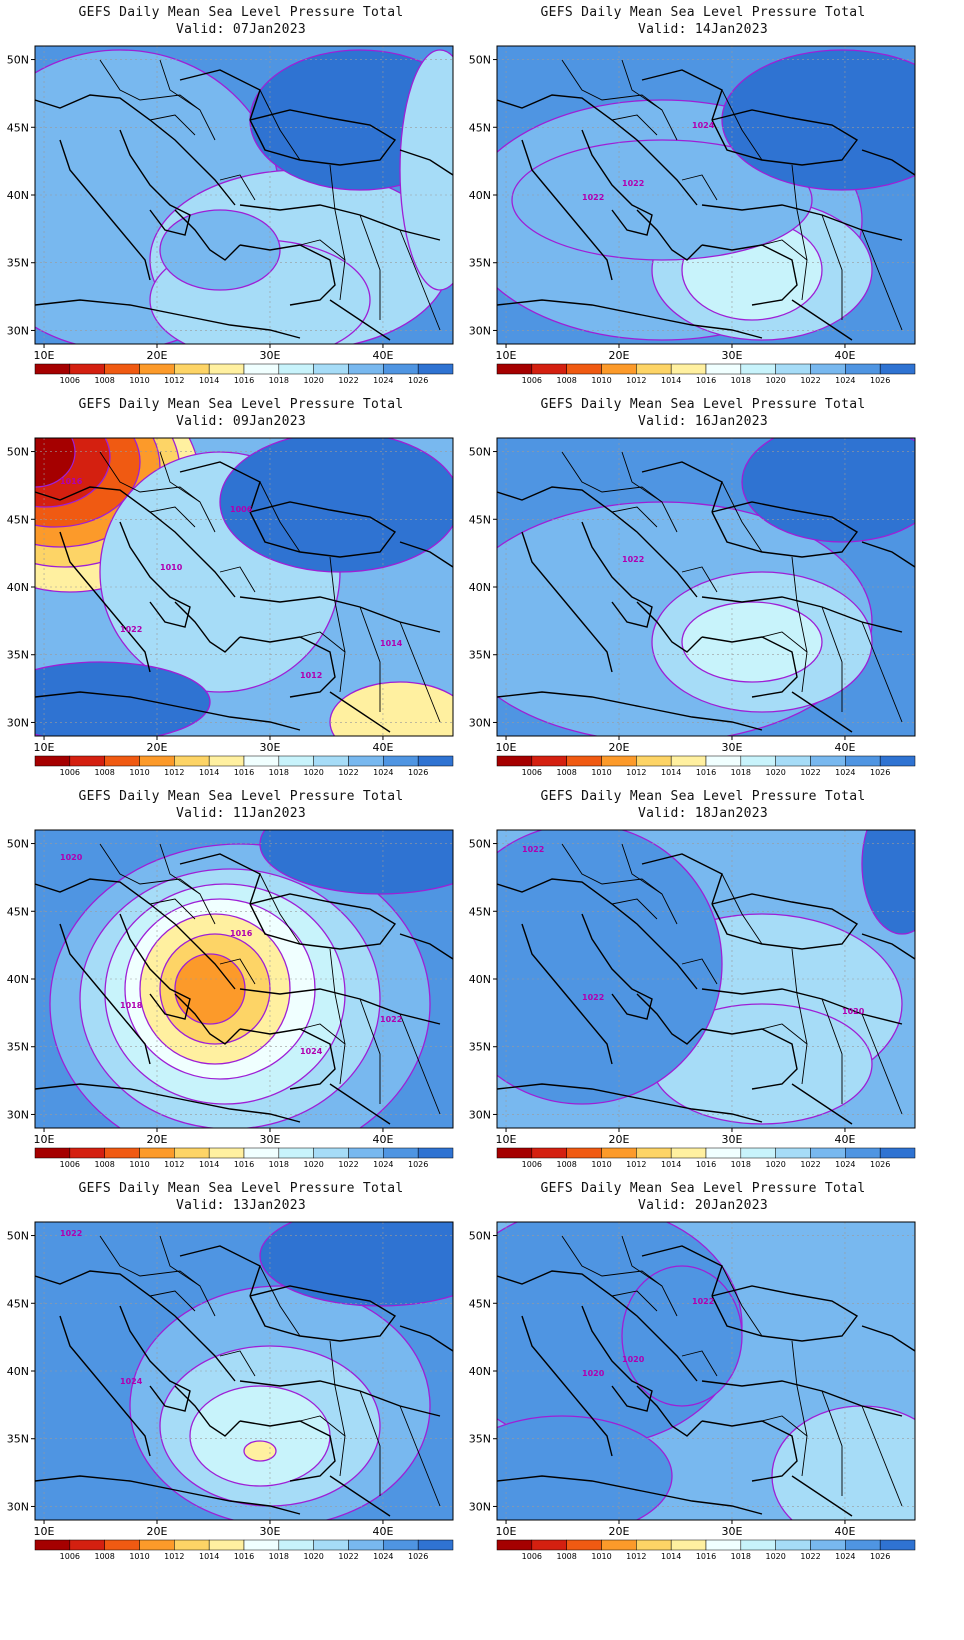 The width and height of the screenshot is (964, 1640). What do you see at coordinates (810, 1164) in the screenshot?
I see `colorbar-level-label: 1022` at bounding box center [810, 1164].